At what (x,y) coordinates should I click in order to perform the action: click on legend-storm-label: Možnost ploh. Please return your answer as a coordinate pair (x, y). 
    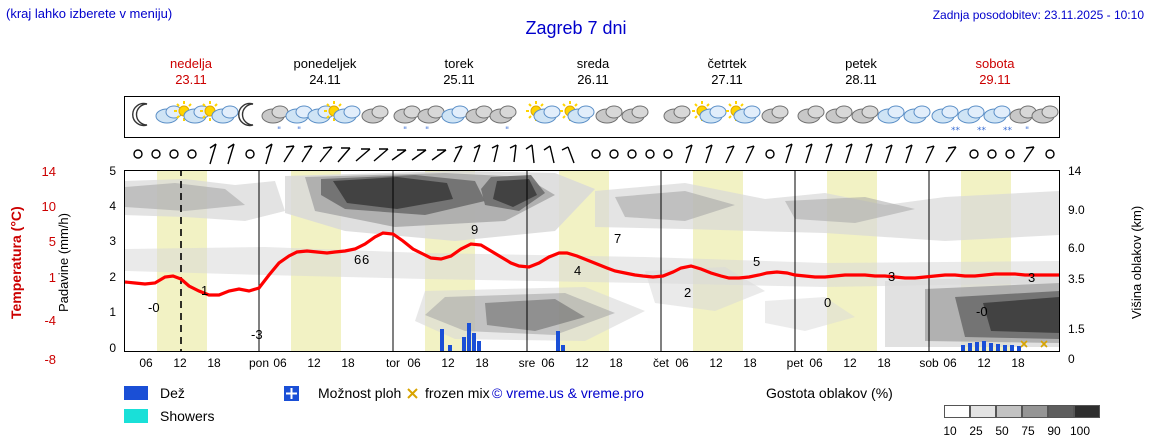
    Looking at the image, I should click on (360, 393).